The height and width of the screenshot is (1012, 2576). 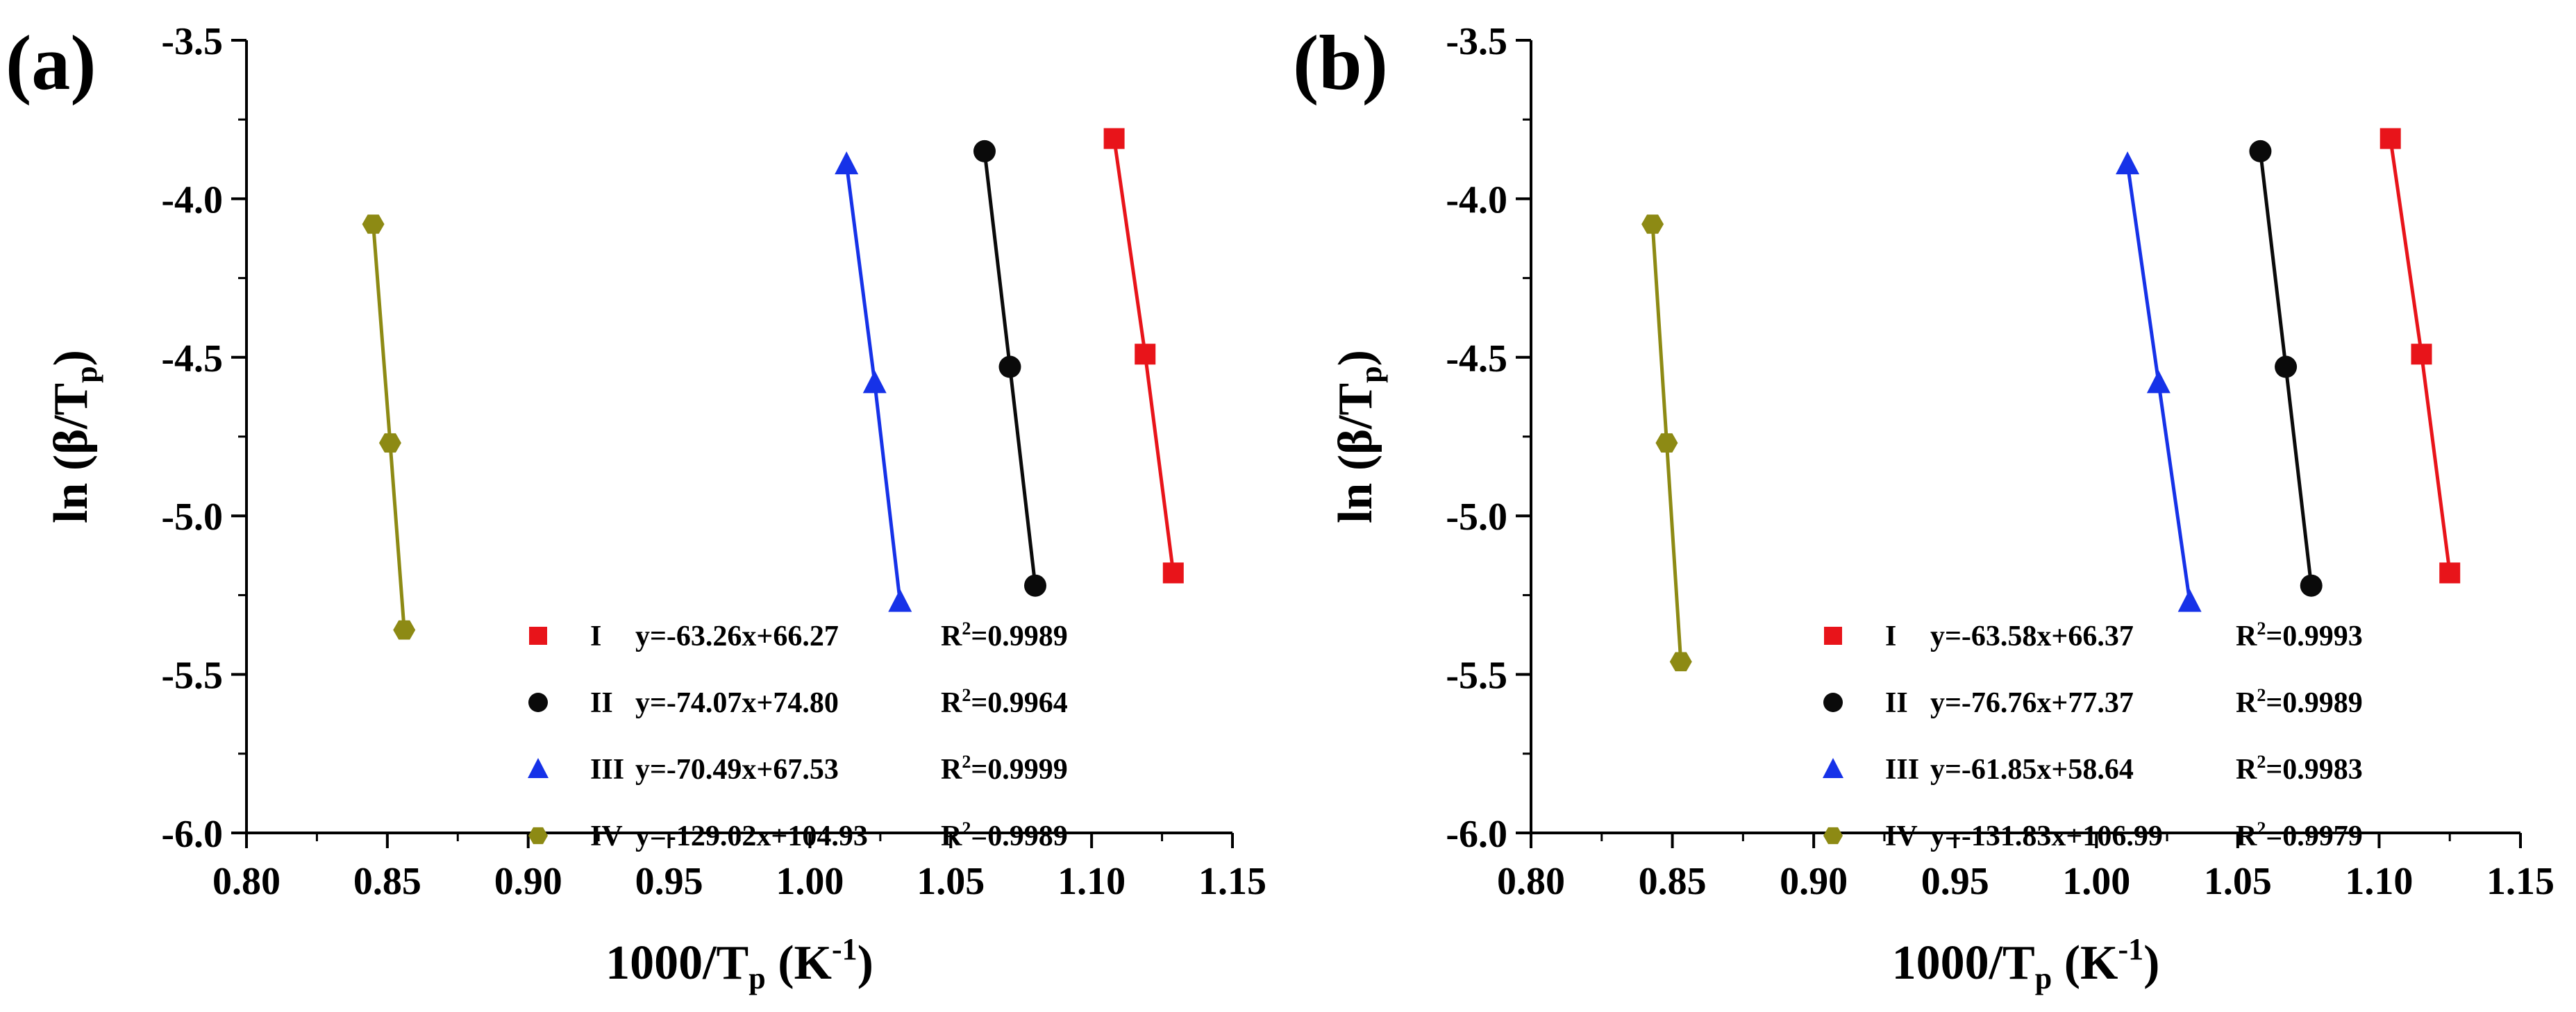 I want to click on legend-marker-III, so click(x=538, y=768).